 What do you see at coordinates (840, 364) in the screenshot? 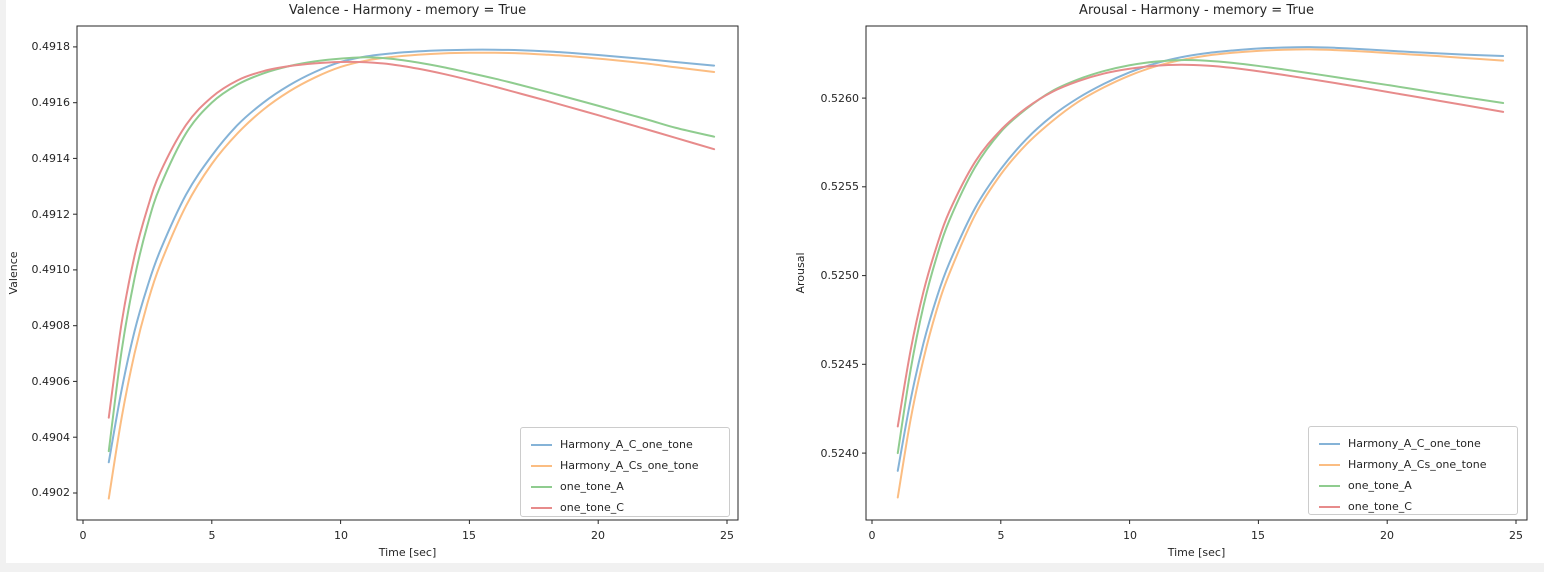
I see `y-tick-label: 0.5245` at bounding box center [840, 364].